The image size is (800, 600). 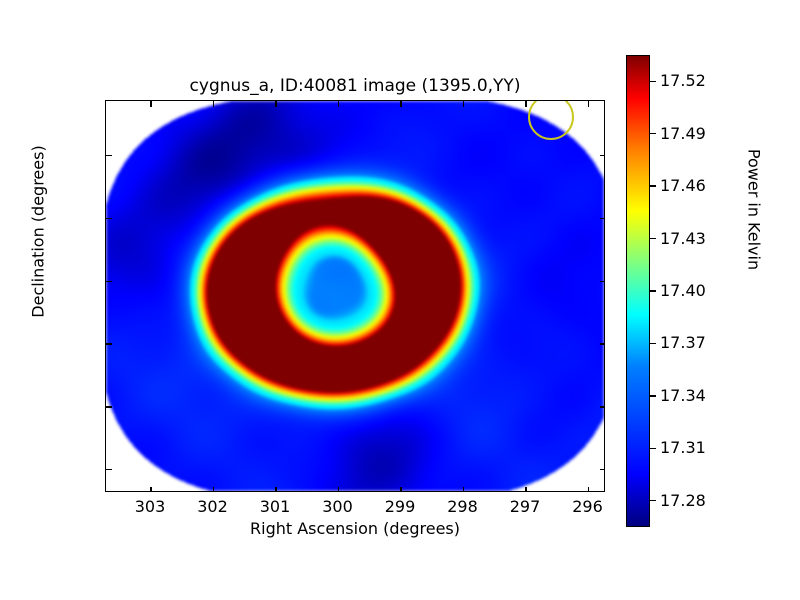 I want to click on colorbar-tick-label: 17.43, so click(x=683, y=238).